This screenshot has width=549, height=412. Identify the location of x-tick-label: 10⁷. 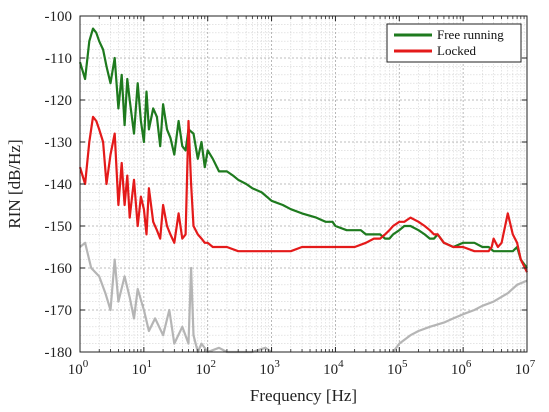
(525, 368).